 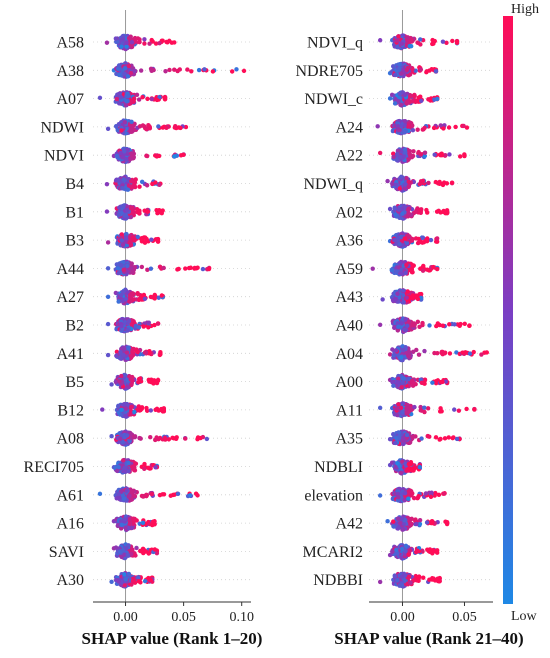 What do you see at coordinates (70, 354) in the screenshot?
I see `feature-label: A41` at bounding box center [70, 354].